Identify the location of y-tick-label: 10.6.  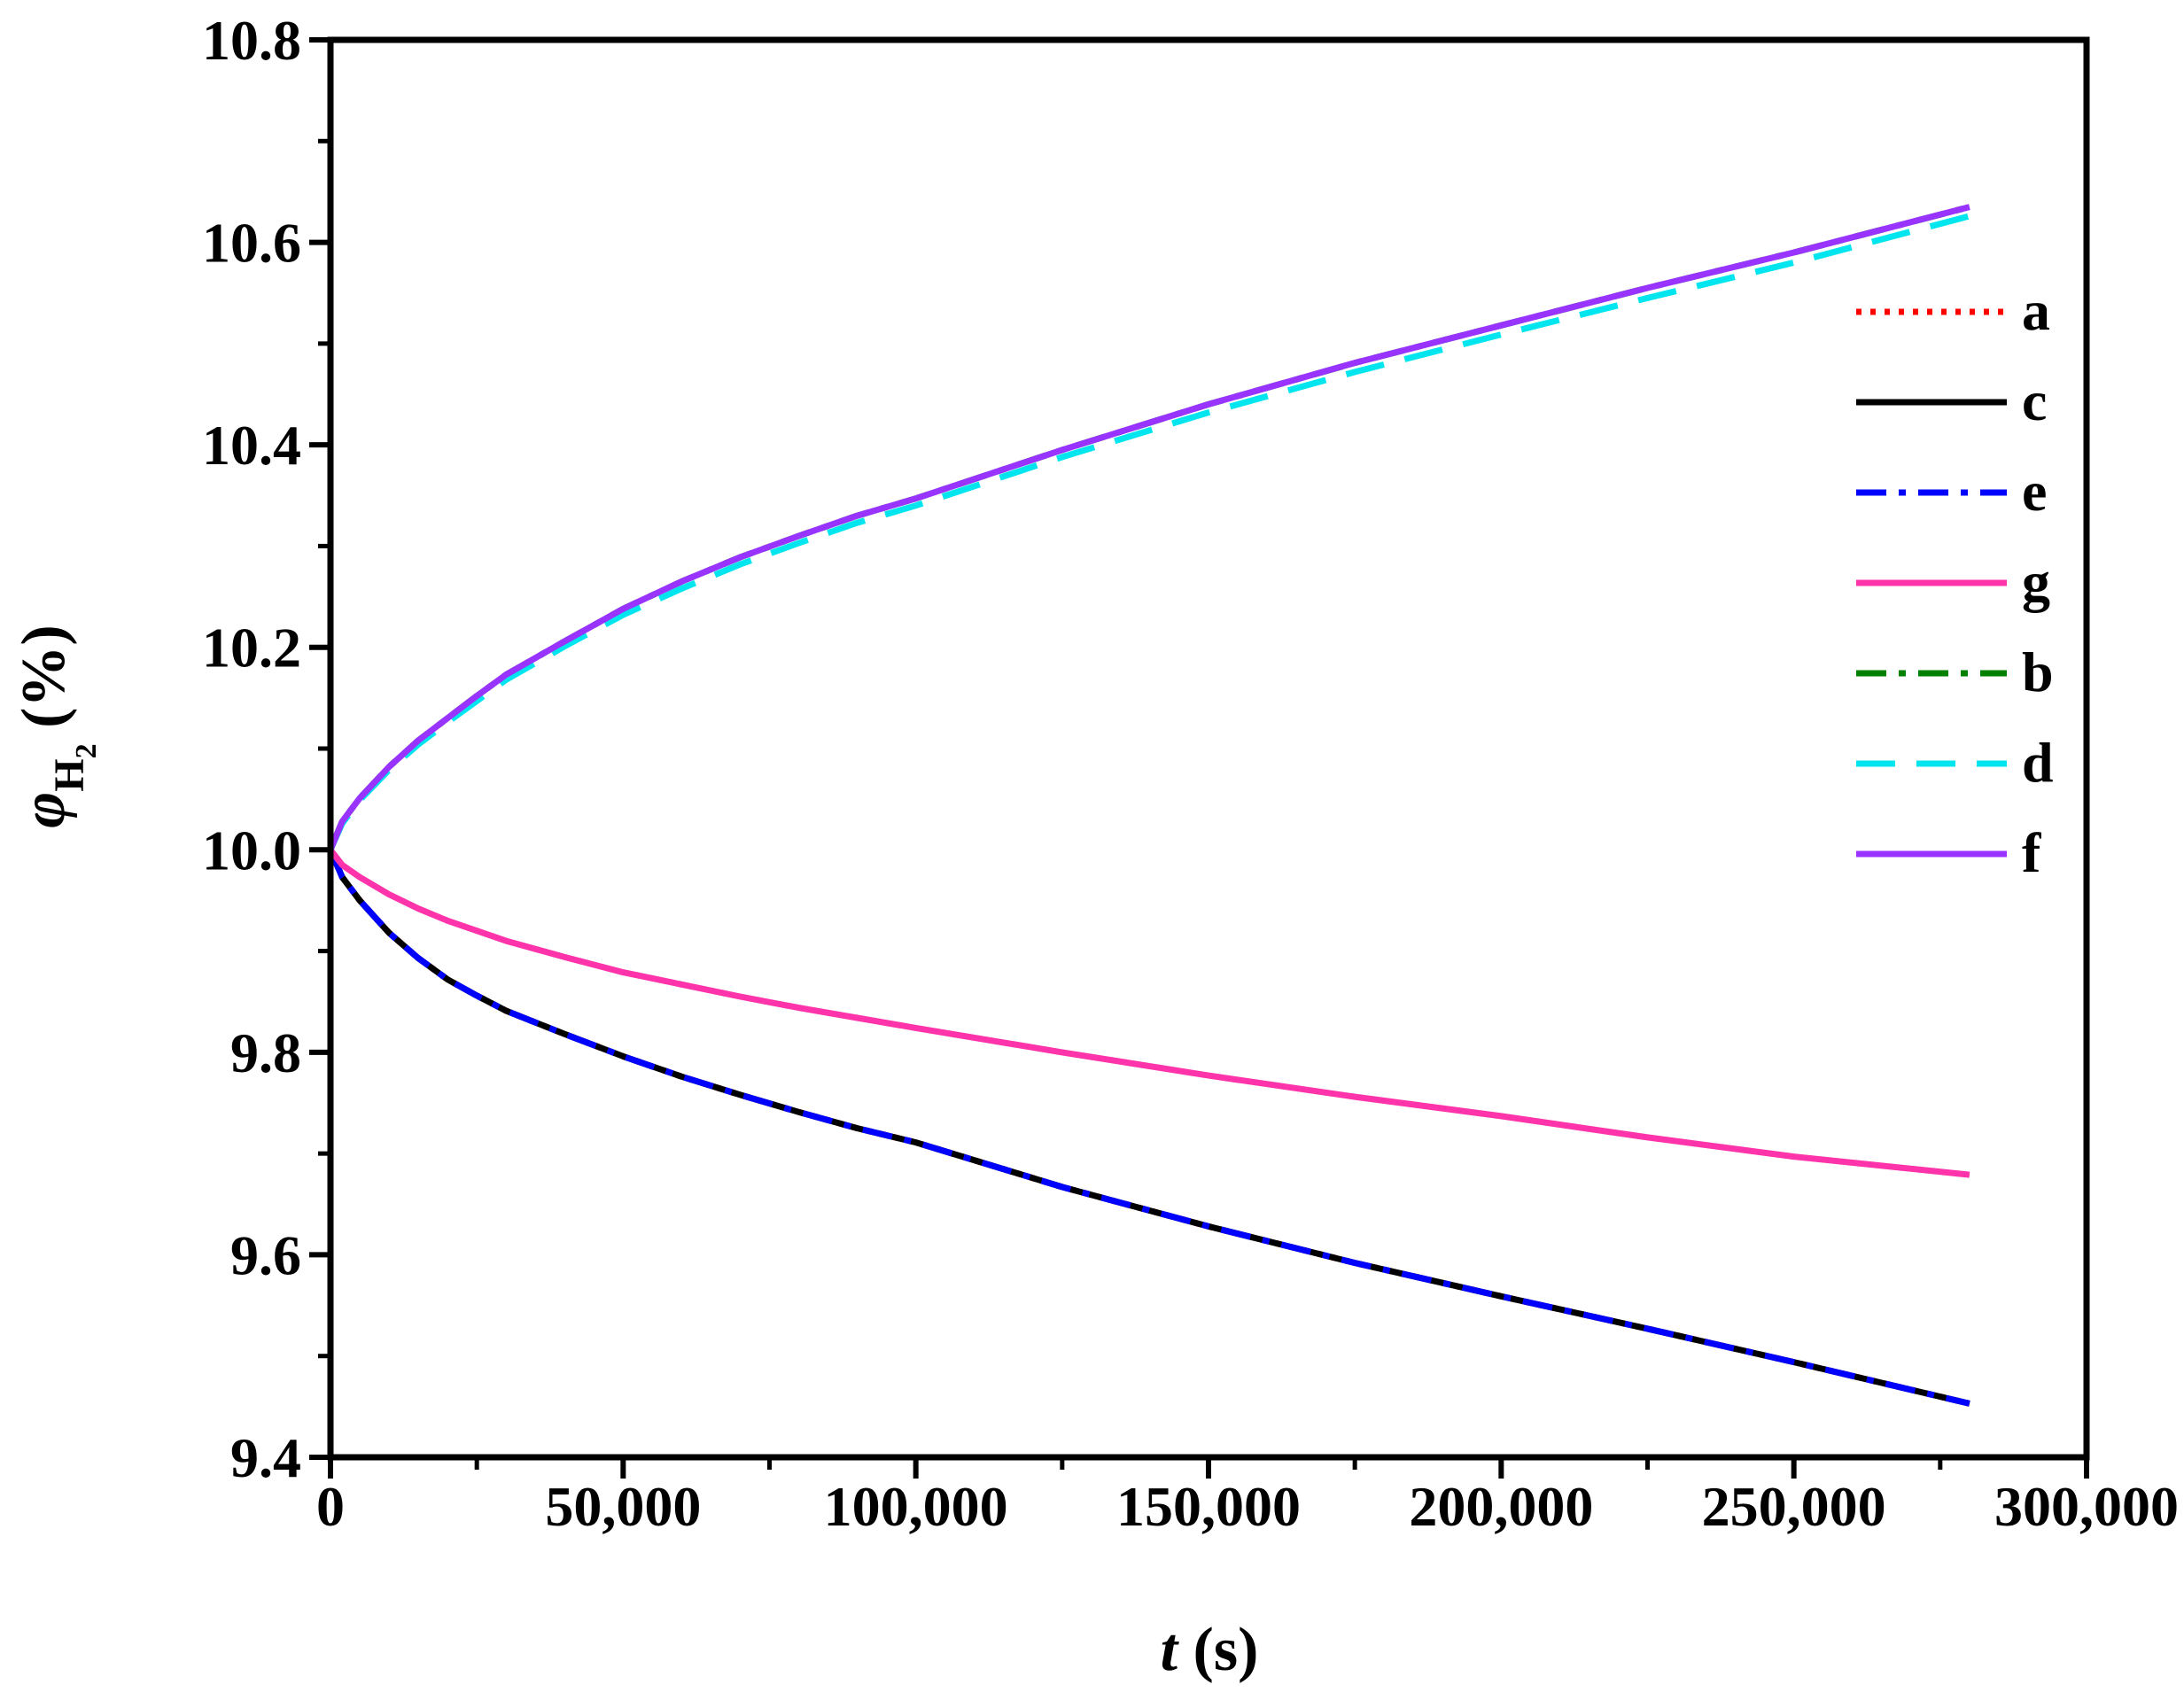
(251, 243).